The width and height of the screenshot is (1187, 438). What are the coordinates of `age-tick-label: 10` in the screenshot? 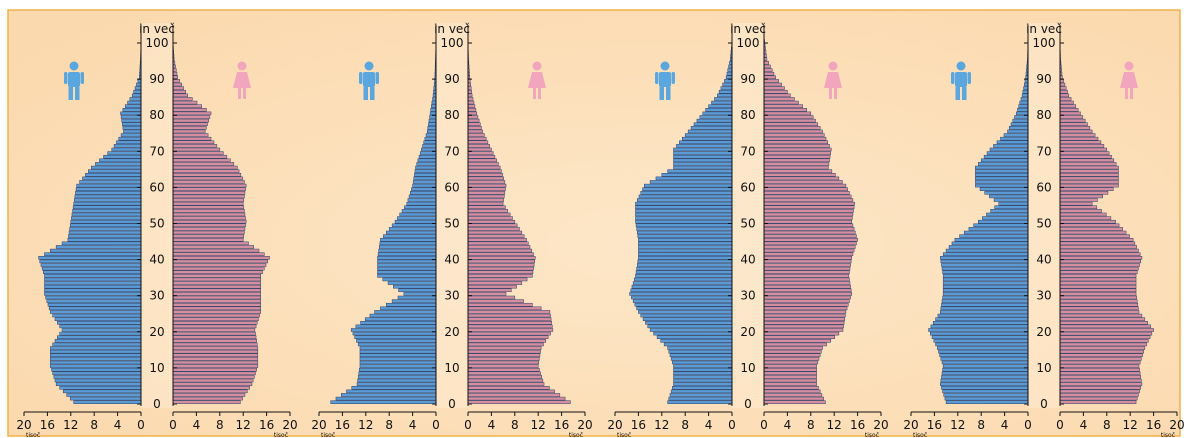 It's located at (1043, 368).